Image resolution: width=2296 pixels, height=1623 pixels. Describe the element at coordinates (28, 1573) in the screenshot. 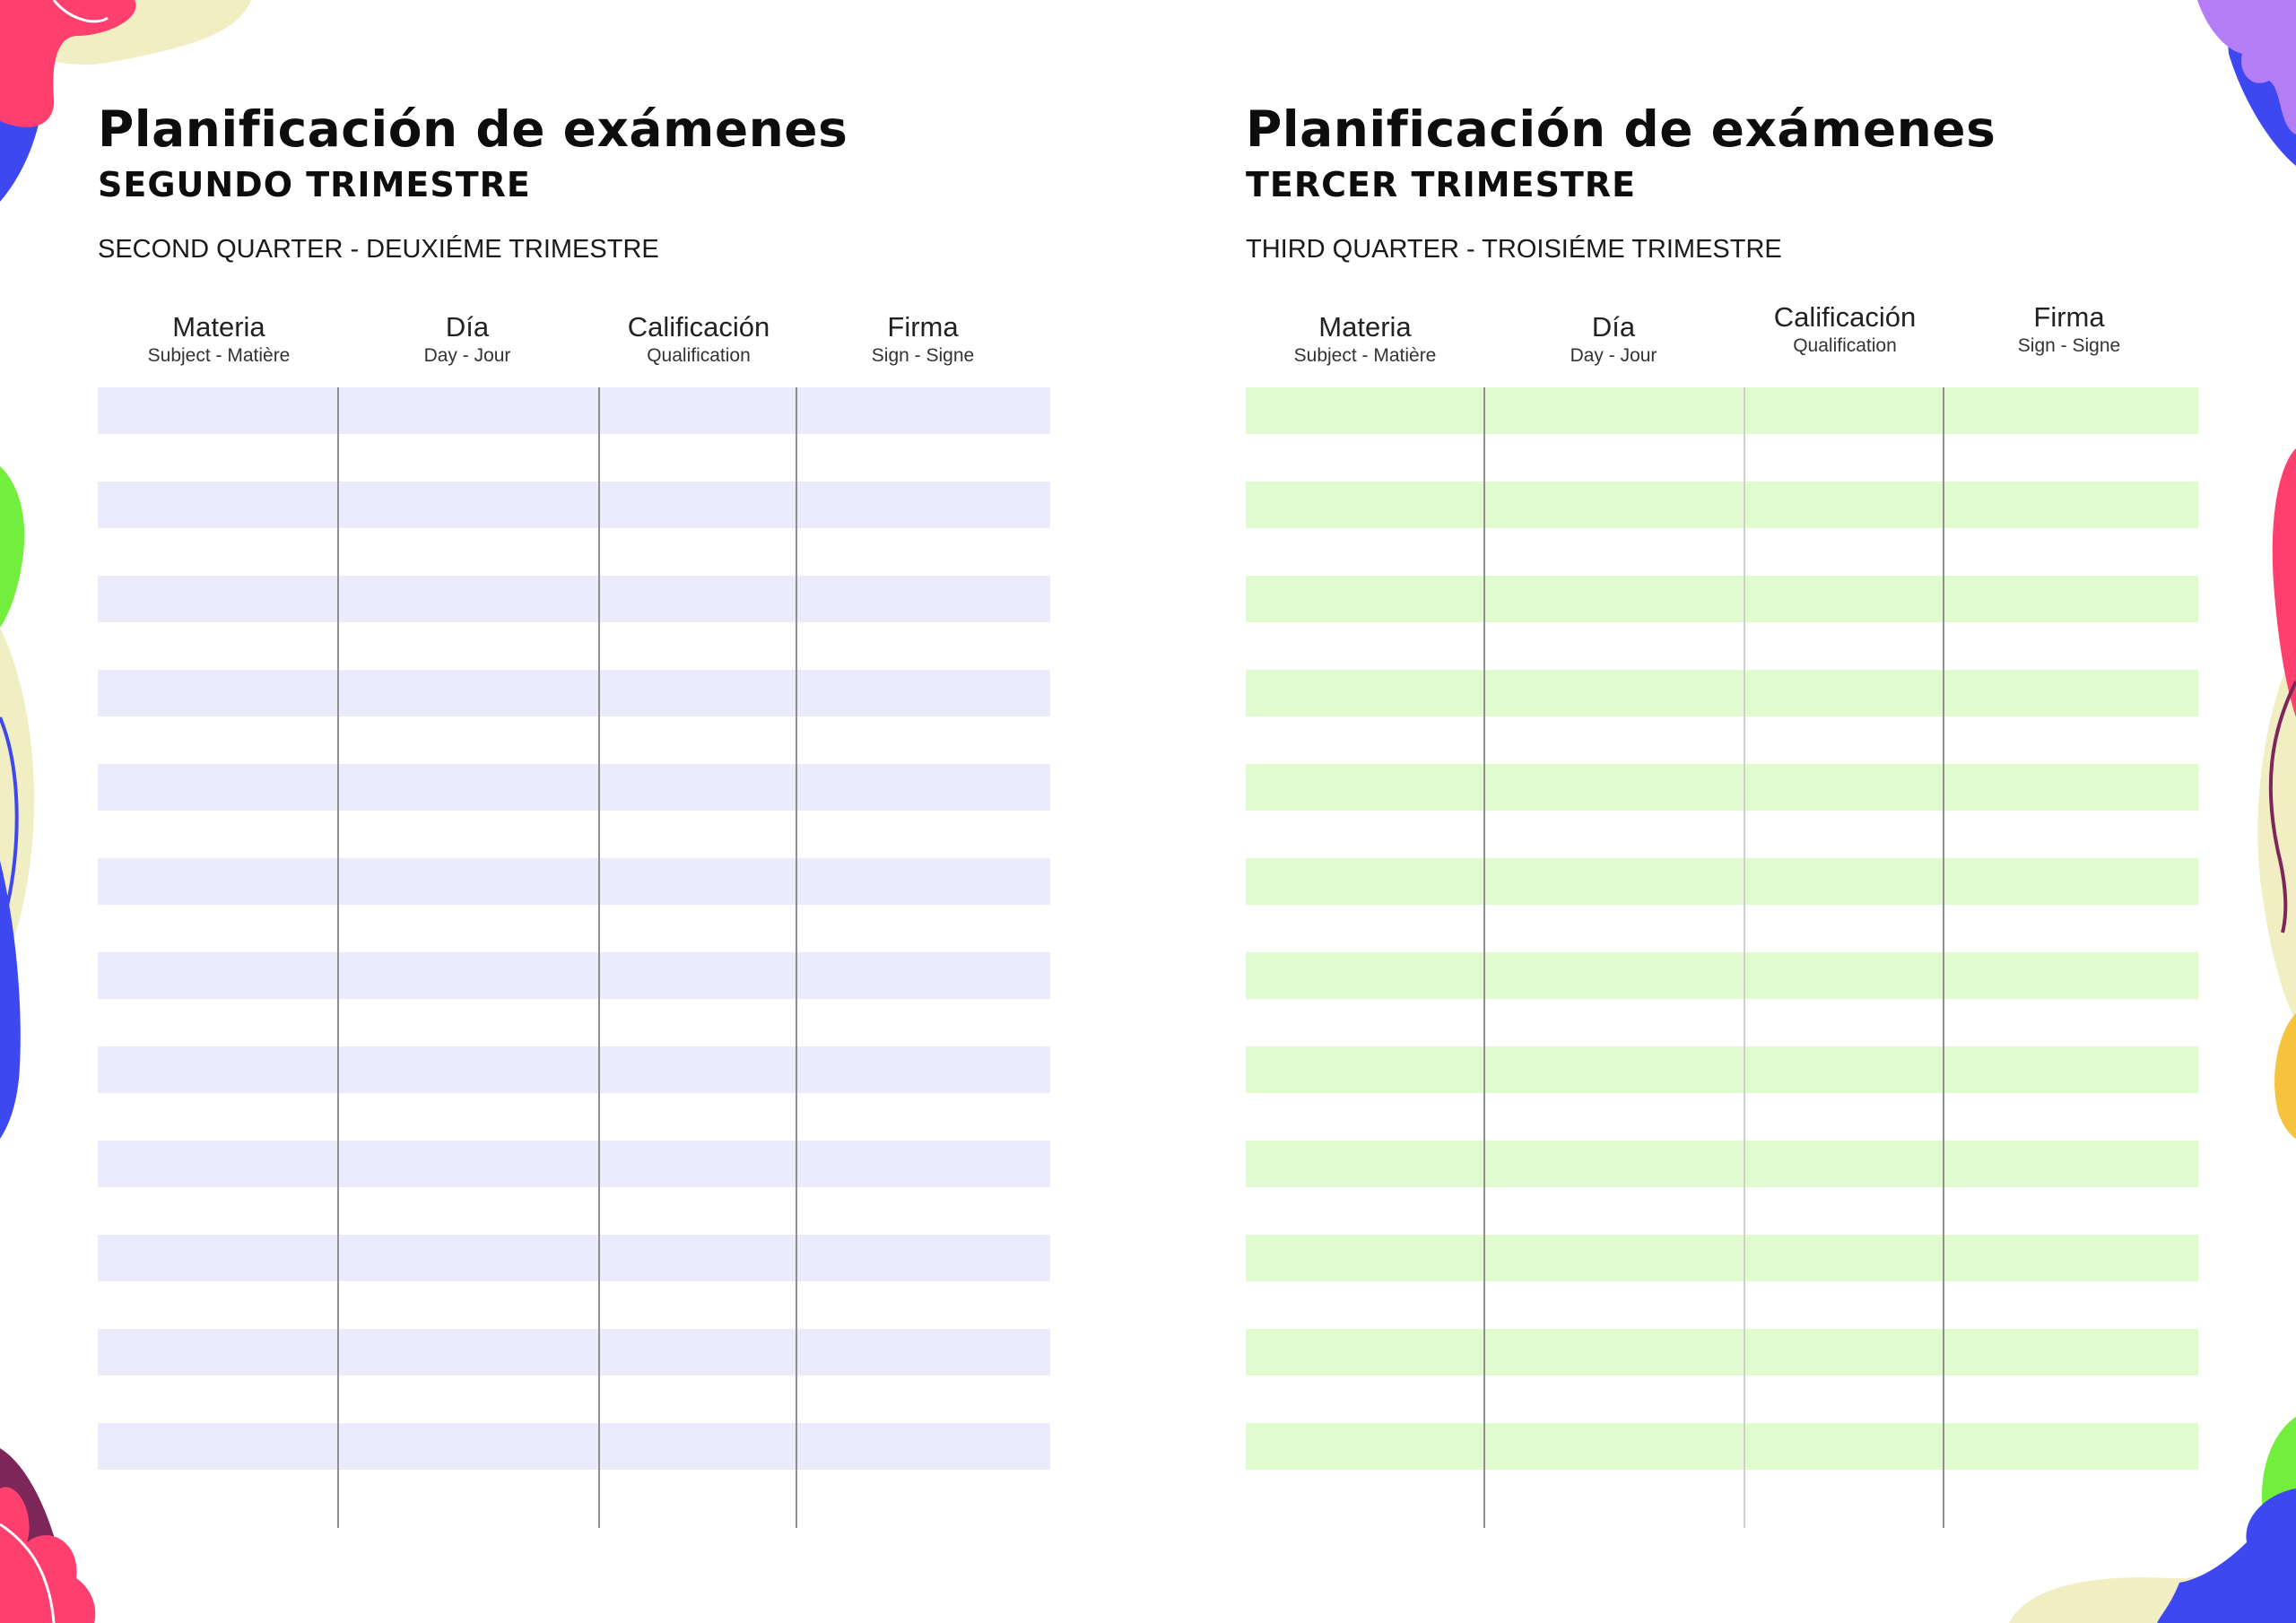

I see `flower-outline-bottom-left` at that location.